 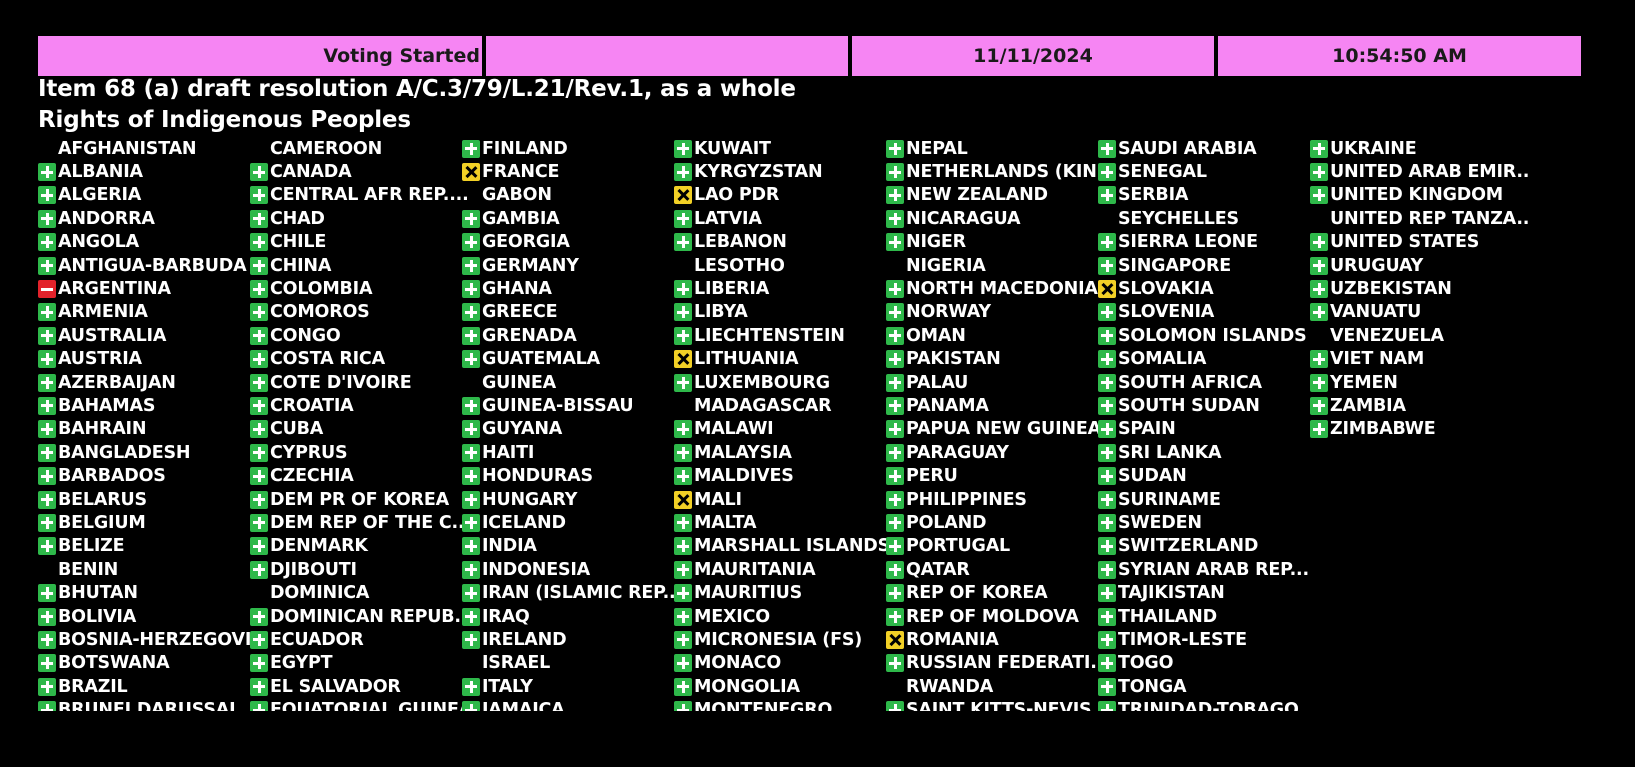 I want to click on country-vote-row: SOUTH AFRICA, so click(x=1207, y=382).